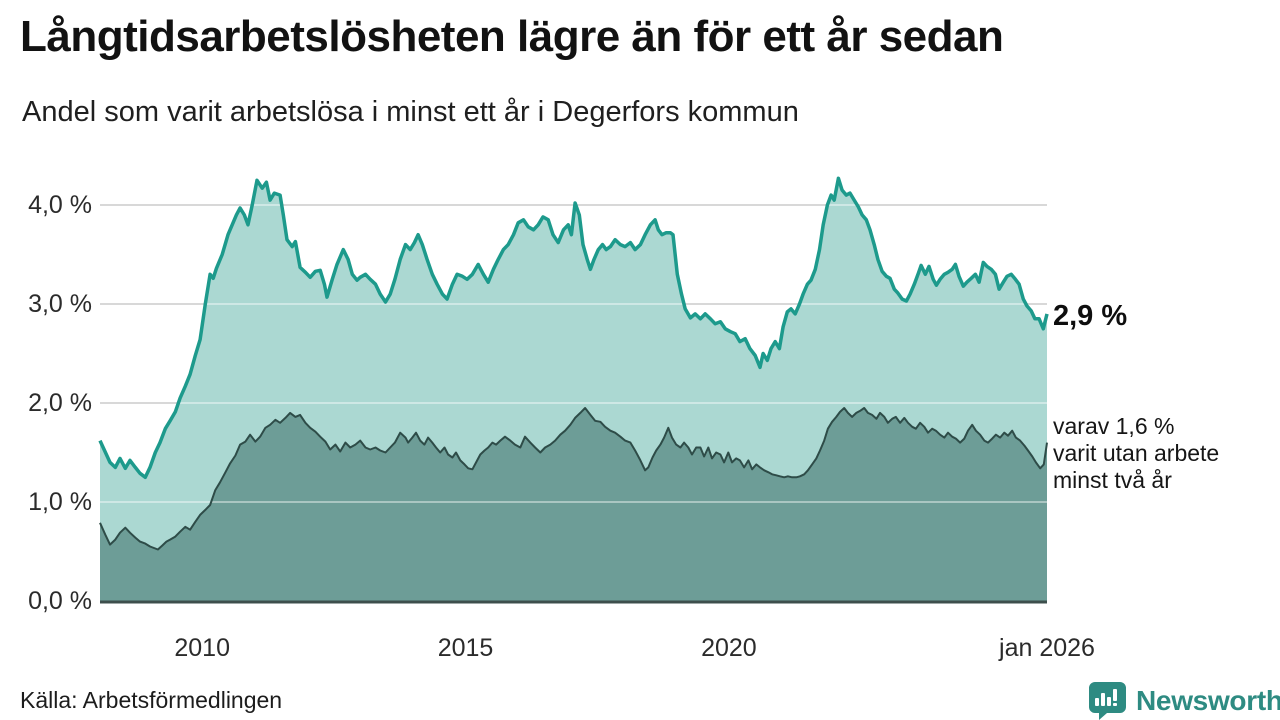 This screenshot has height=720, width=1280. Describe the element at coordinates (1106, 700) in the screenshot. I see `newsworthy-chart-bubble-icon` at that location.